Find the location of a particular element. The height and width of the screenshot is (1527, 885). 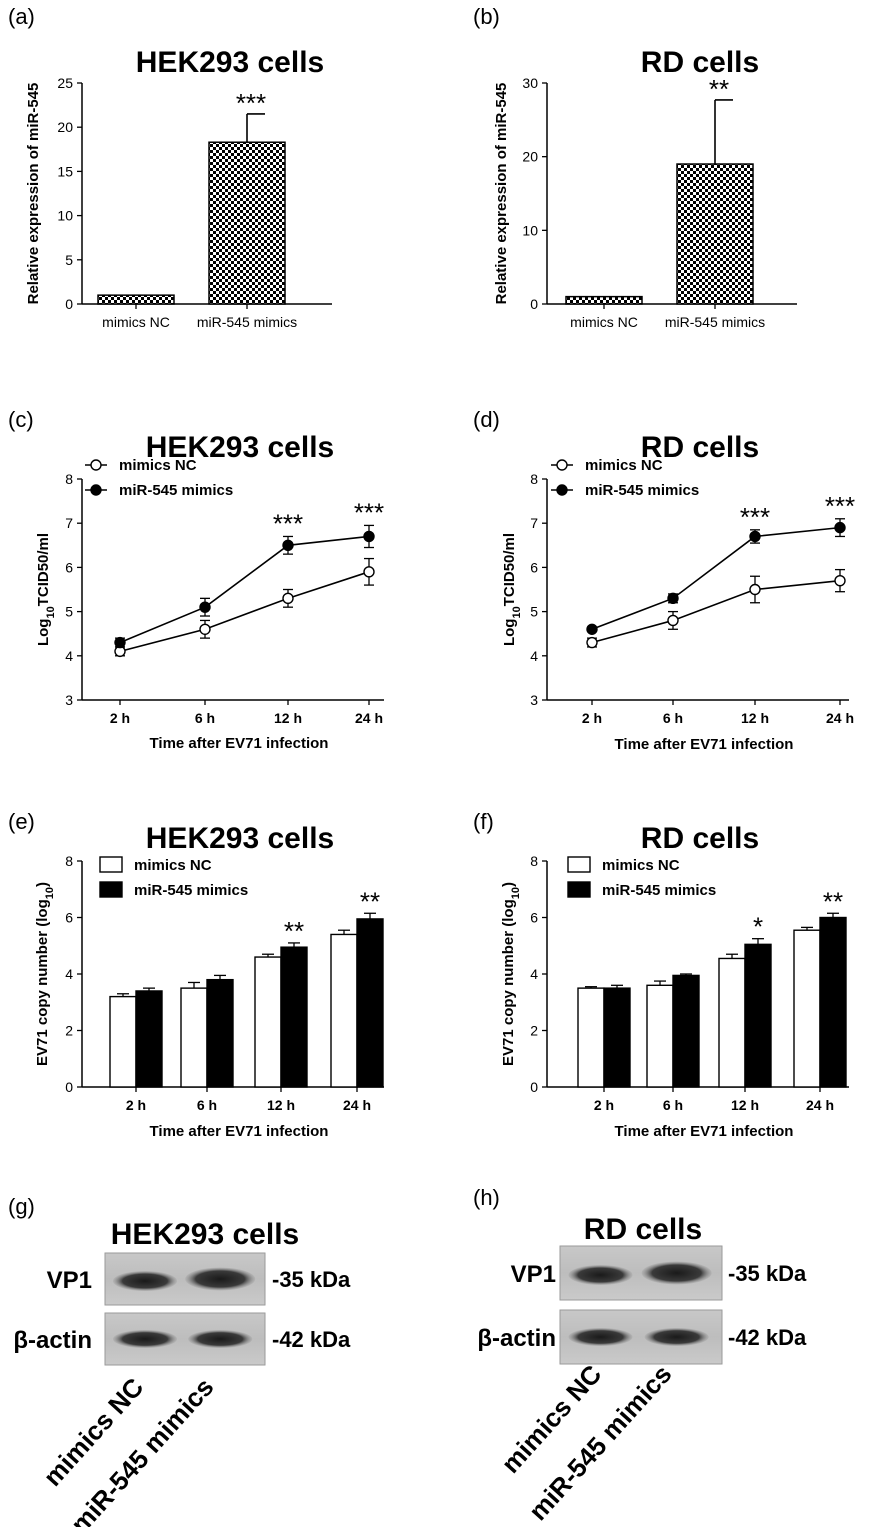

legend-swatch is located at coordinates (579, 889).